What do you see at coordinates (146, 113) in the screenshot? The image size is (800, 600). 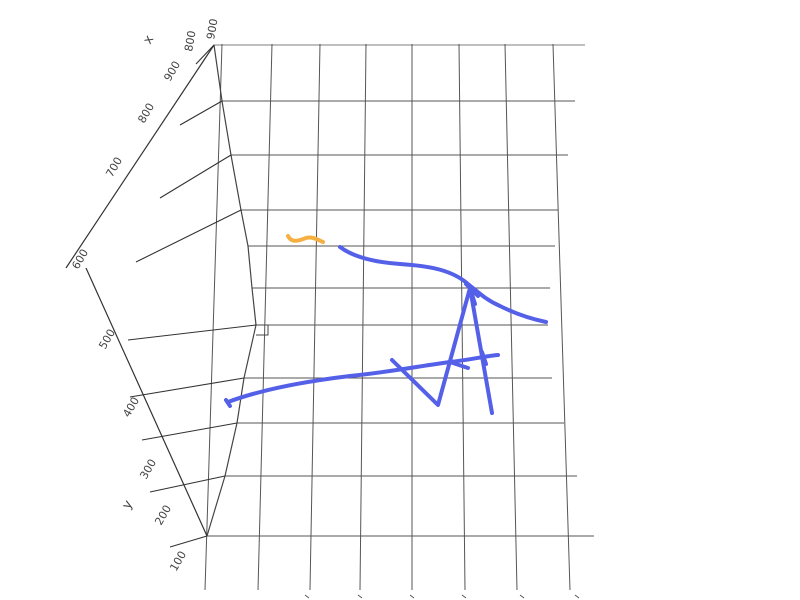 I see `y-tick-label: 800` at bounding box center [146, 113].